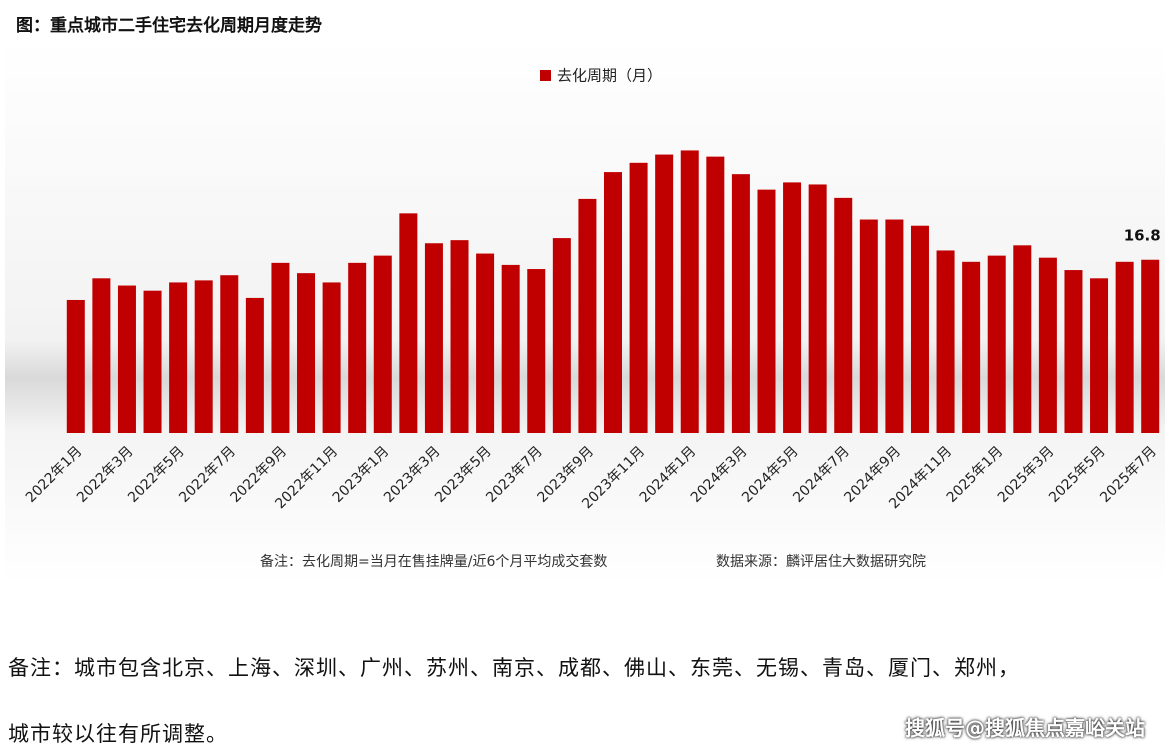  I want to click on body-line: 城市较以往有所调整。, so click(118, 734).